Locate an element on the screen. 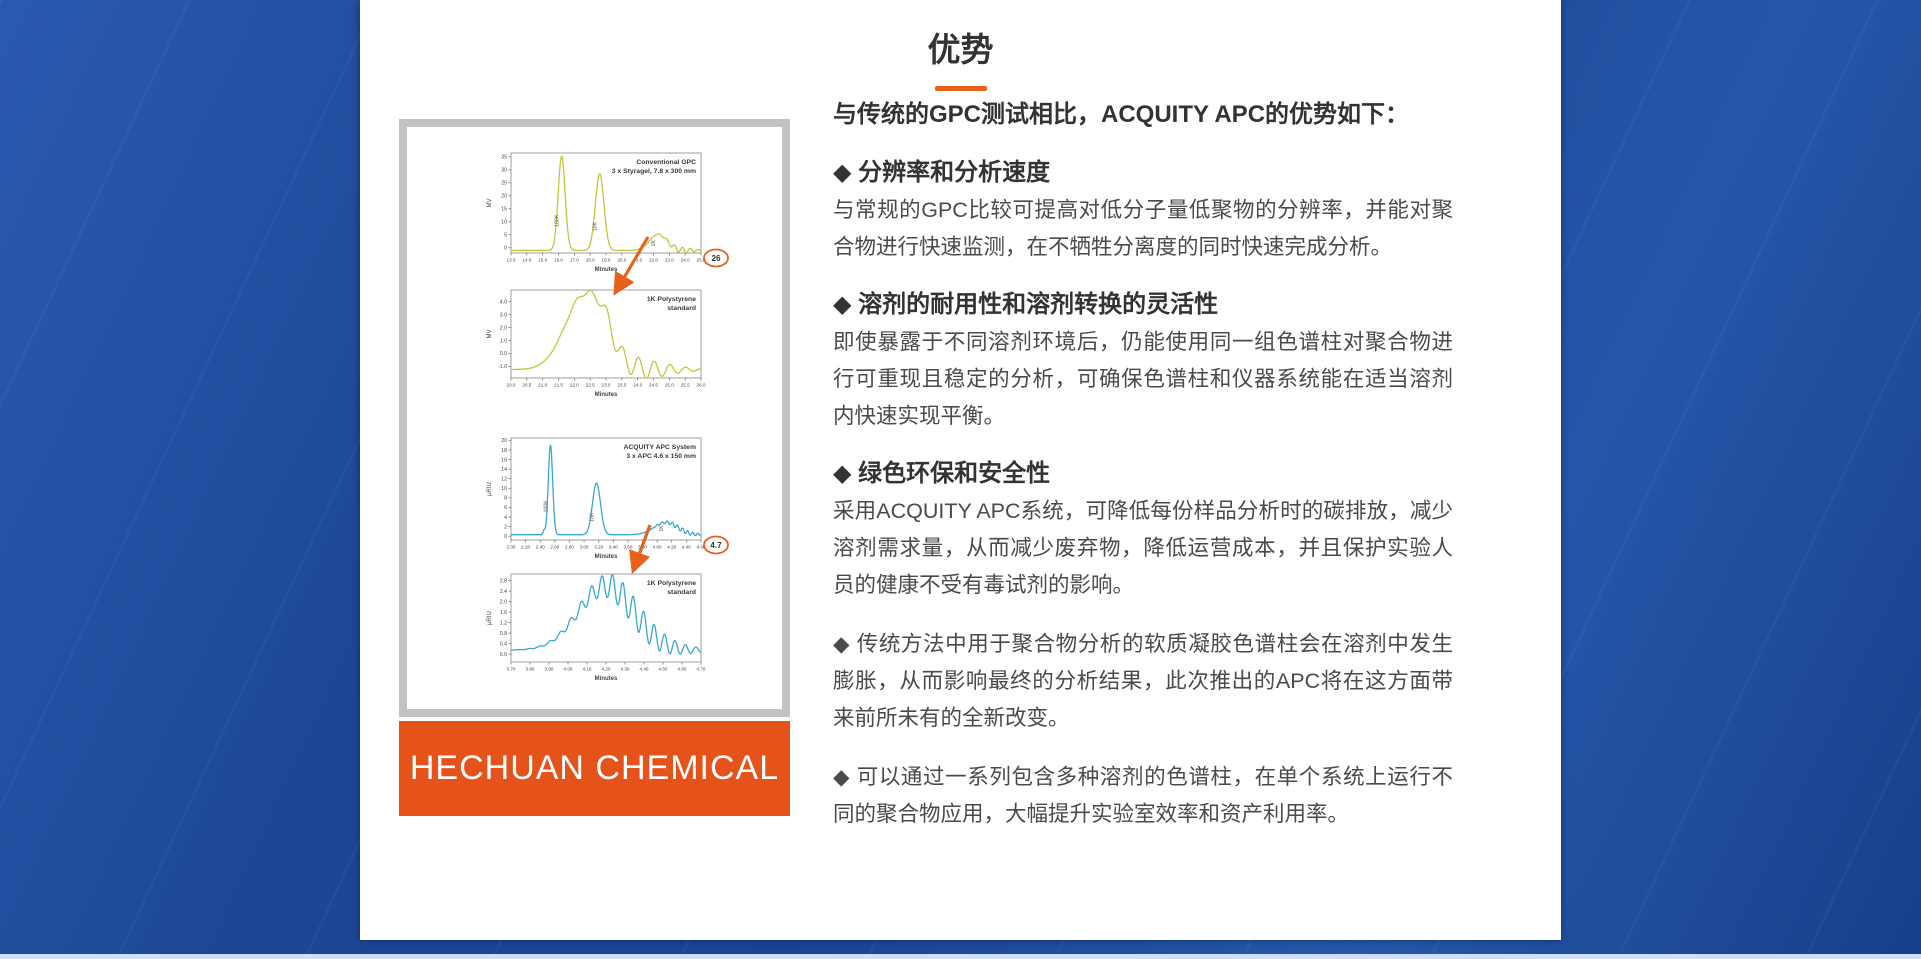  svg-text: 4 is located at coordinates (505, 518).